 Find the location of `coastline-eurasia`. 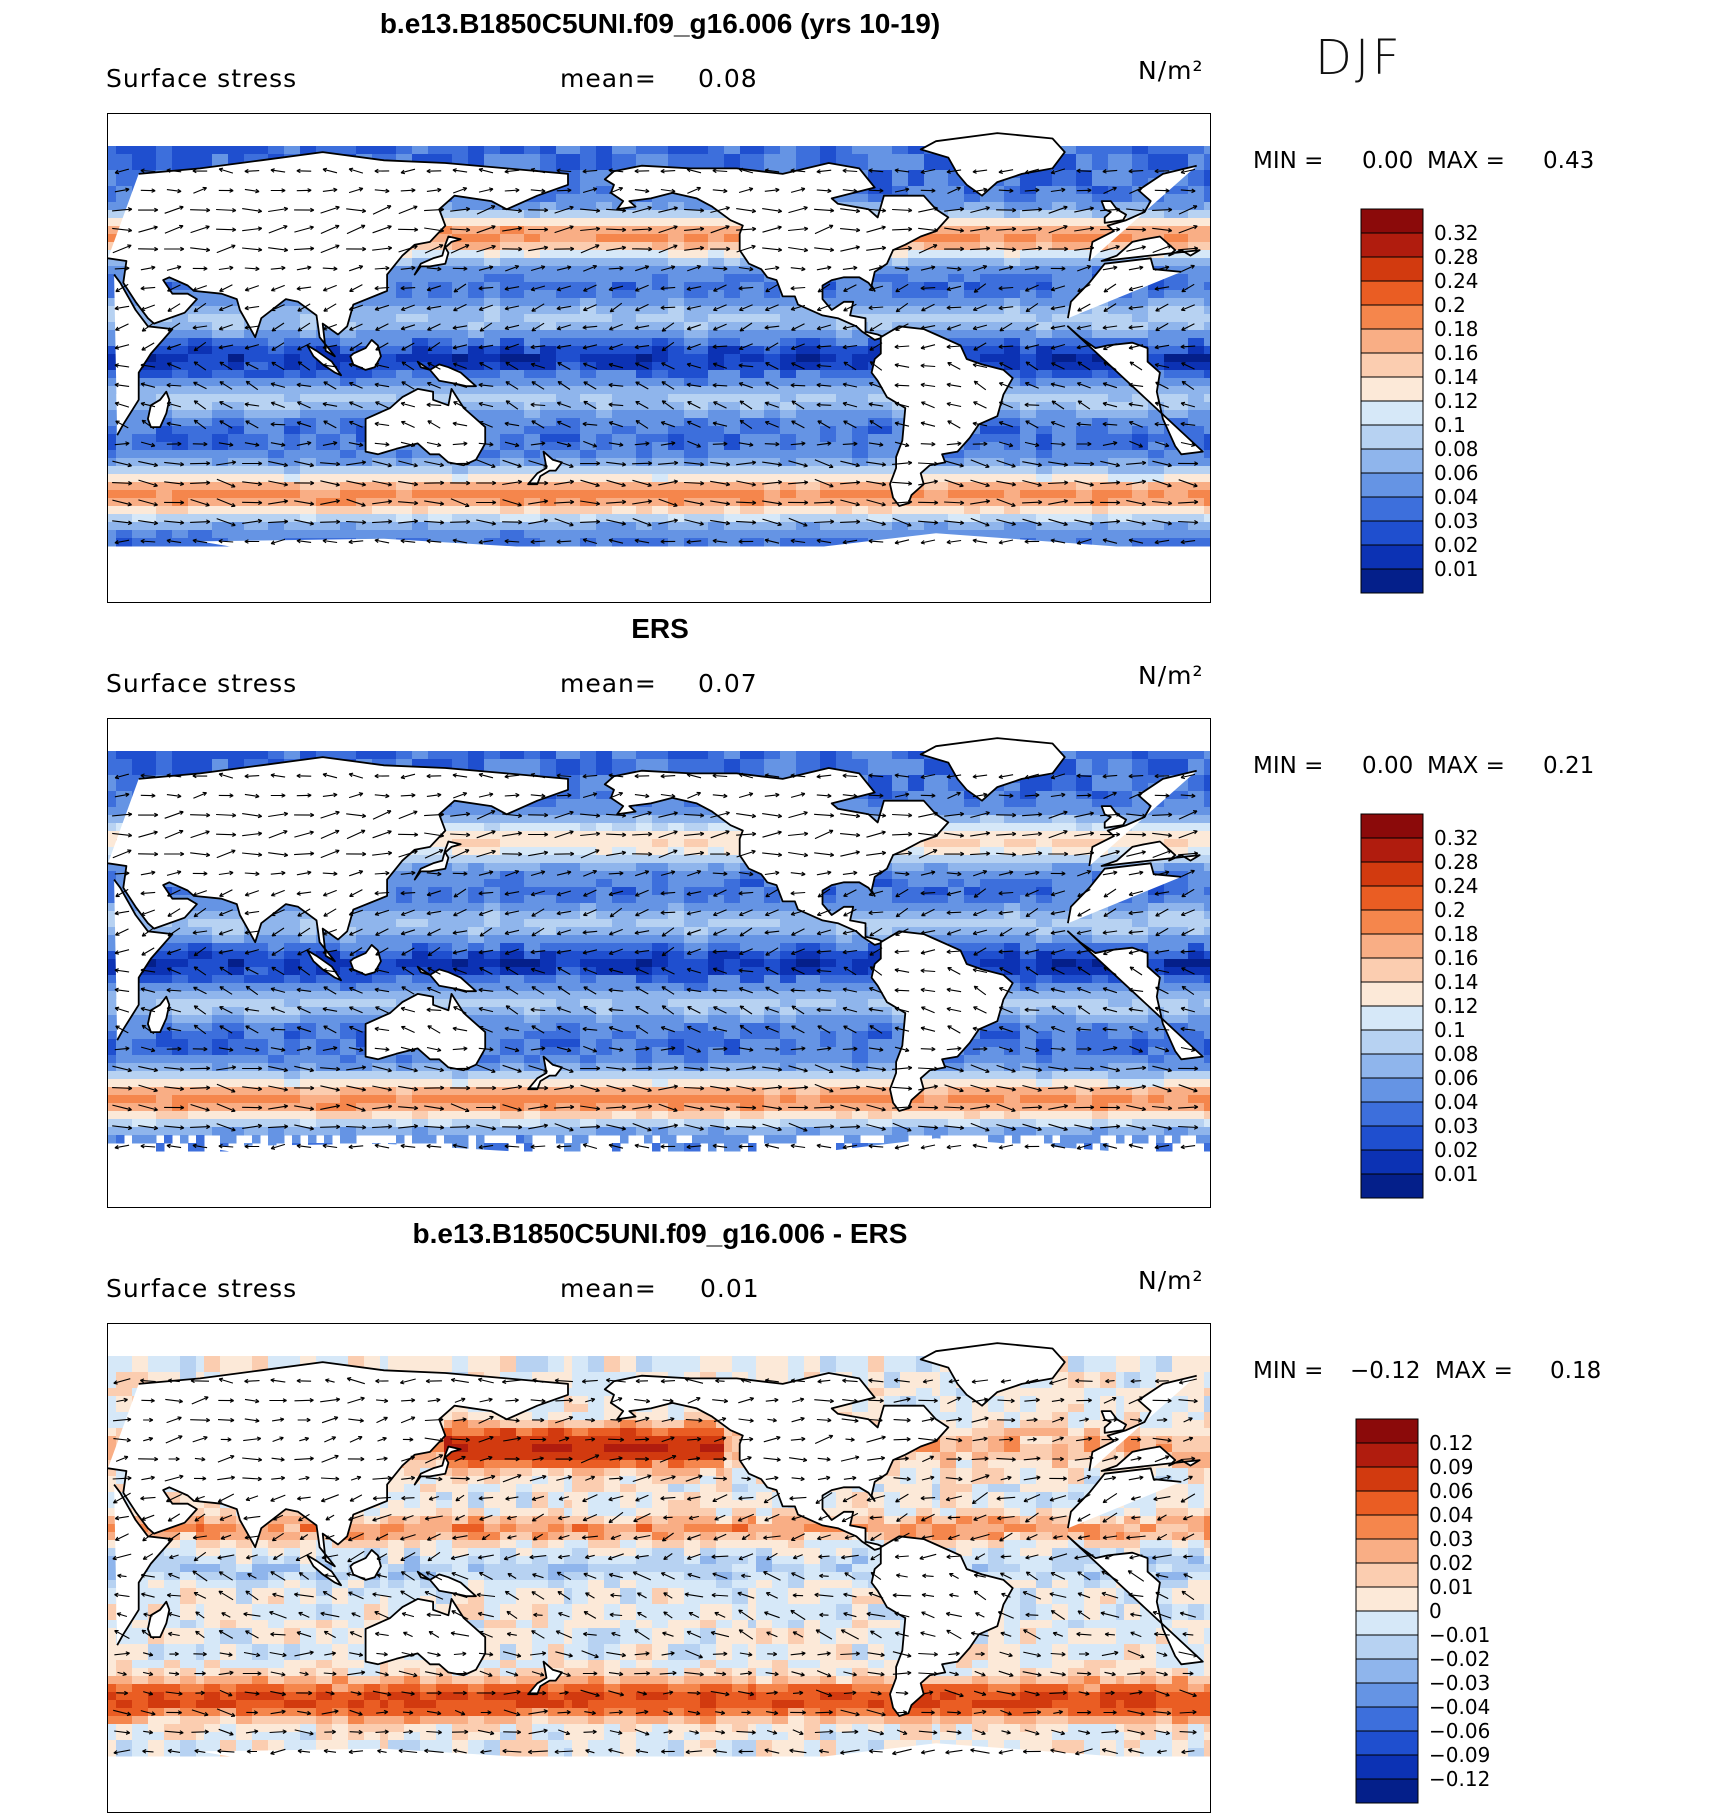

coastline-eurasia is located at coordinates (654, 1464).